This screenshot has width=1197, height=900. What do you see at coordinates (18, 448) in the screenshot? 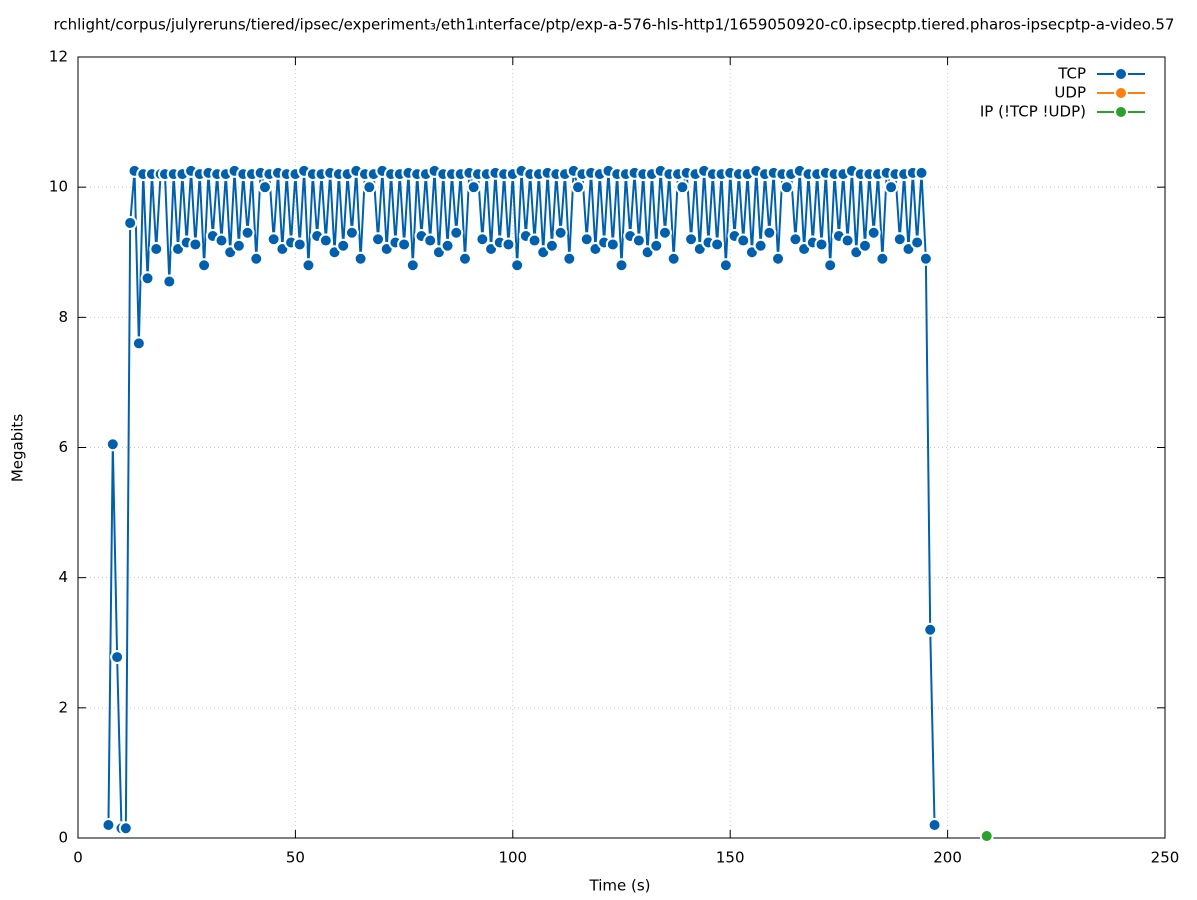
I see `y-axis-label: Megabits` at bounding box center [18, 448].